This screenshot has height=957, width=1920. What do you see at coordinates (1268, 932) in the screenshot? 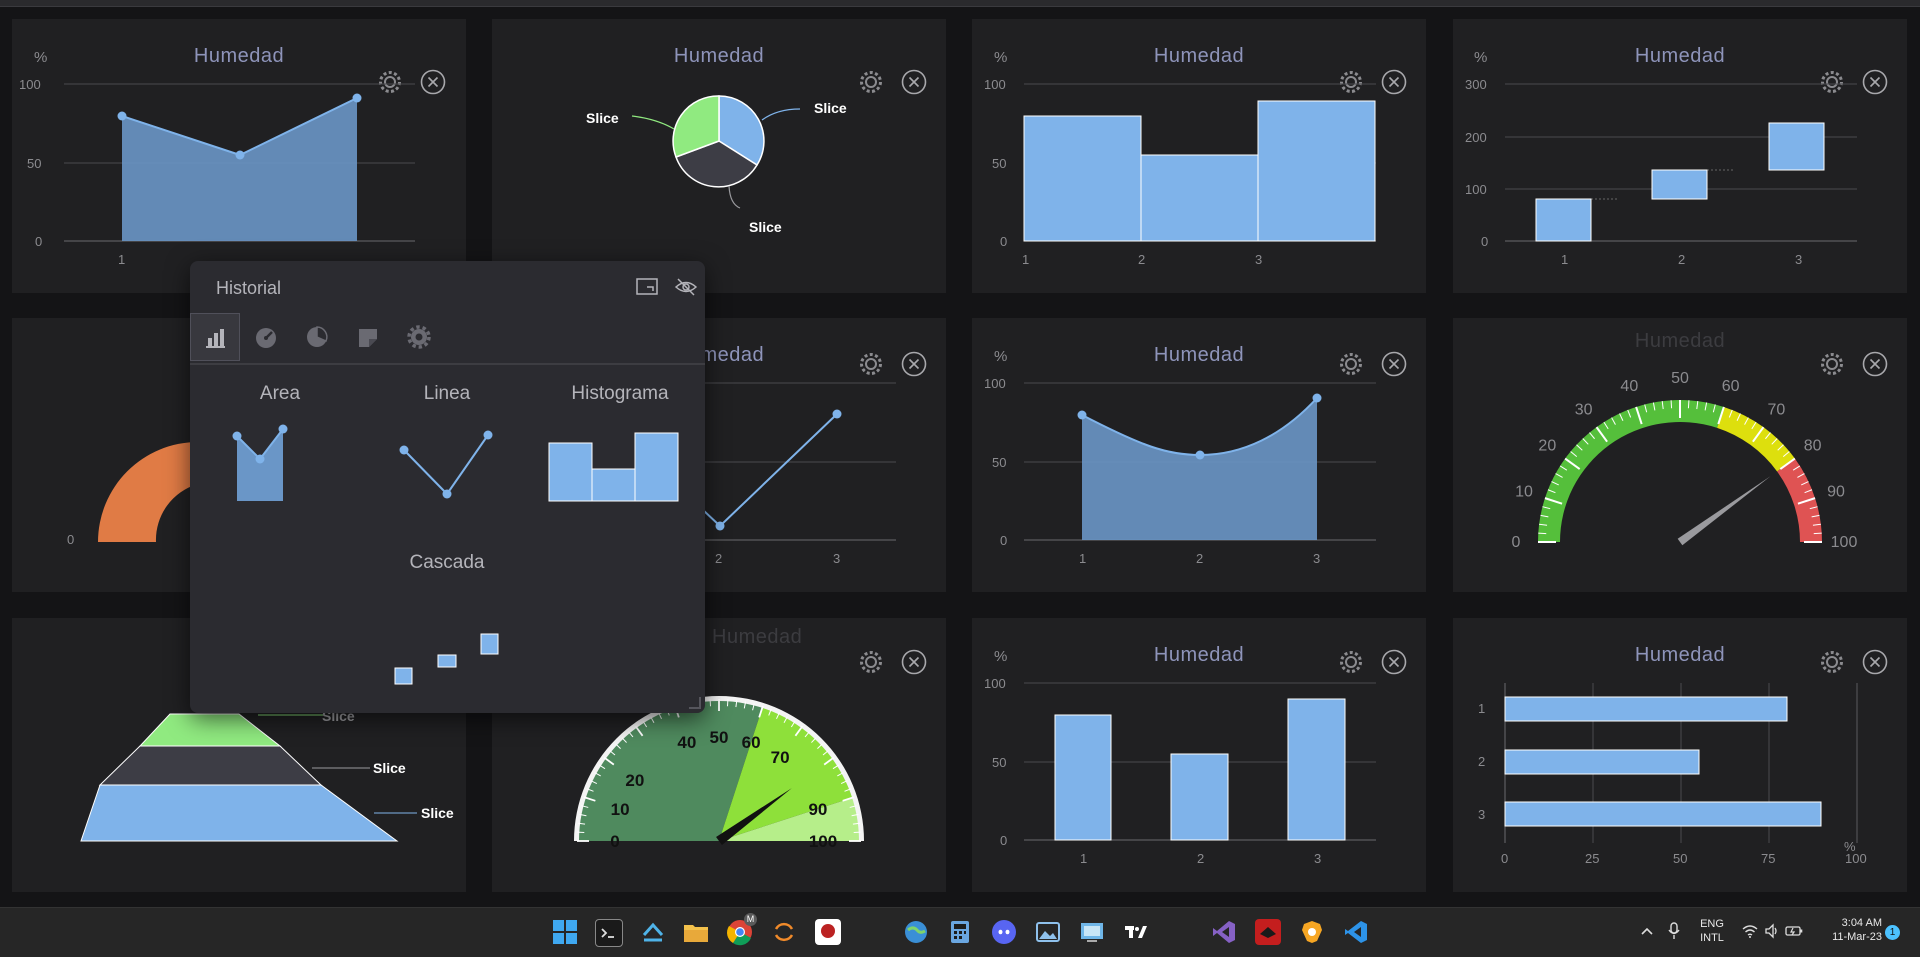
I see `red-app-icon` at bounding box center [1268, 932].